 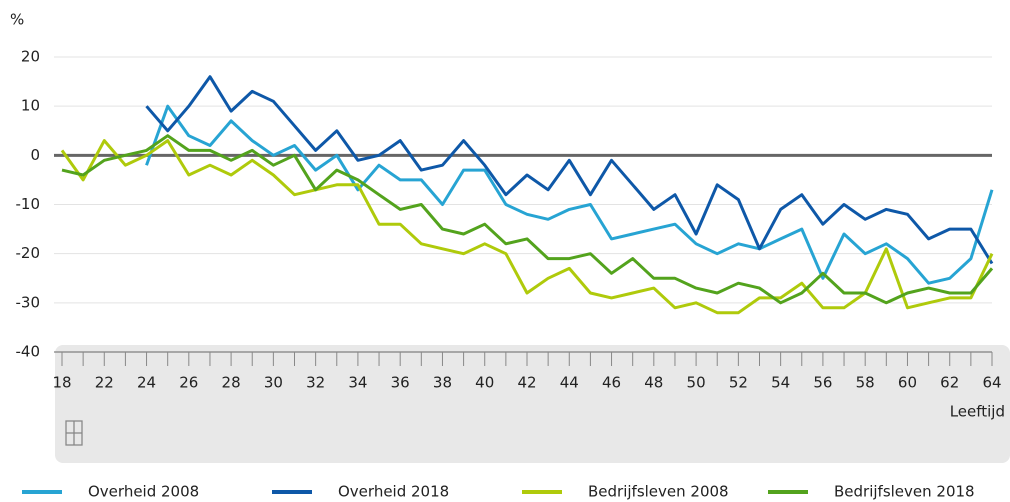 What do you see at coordinates (30, 106) in the screenshot?
I see `y-tick-label: 10` at bounding box center [30, 106].